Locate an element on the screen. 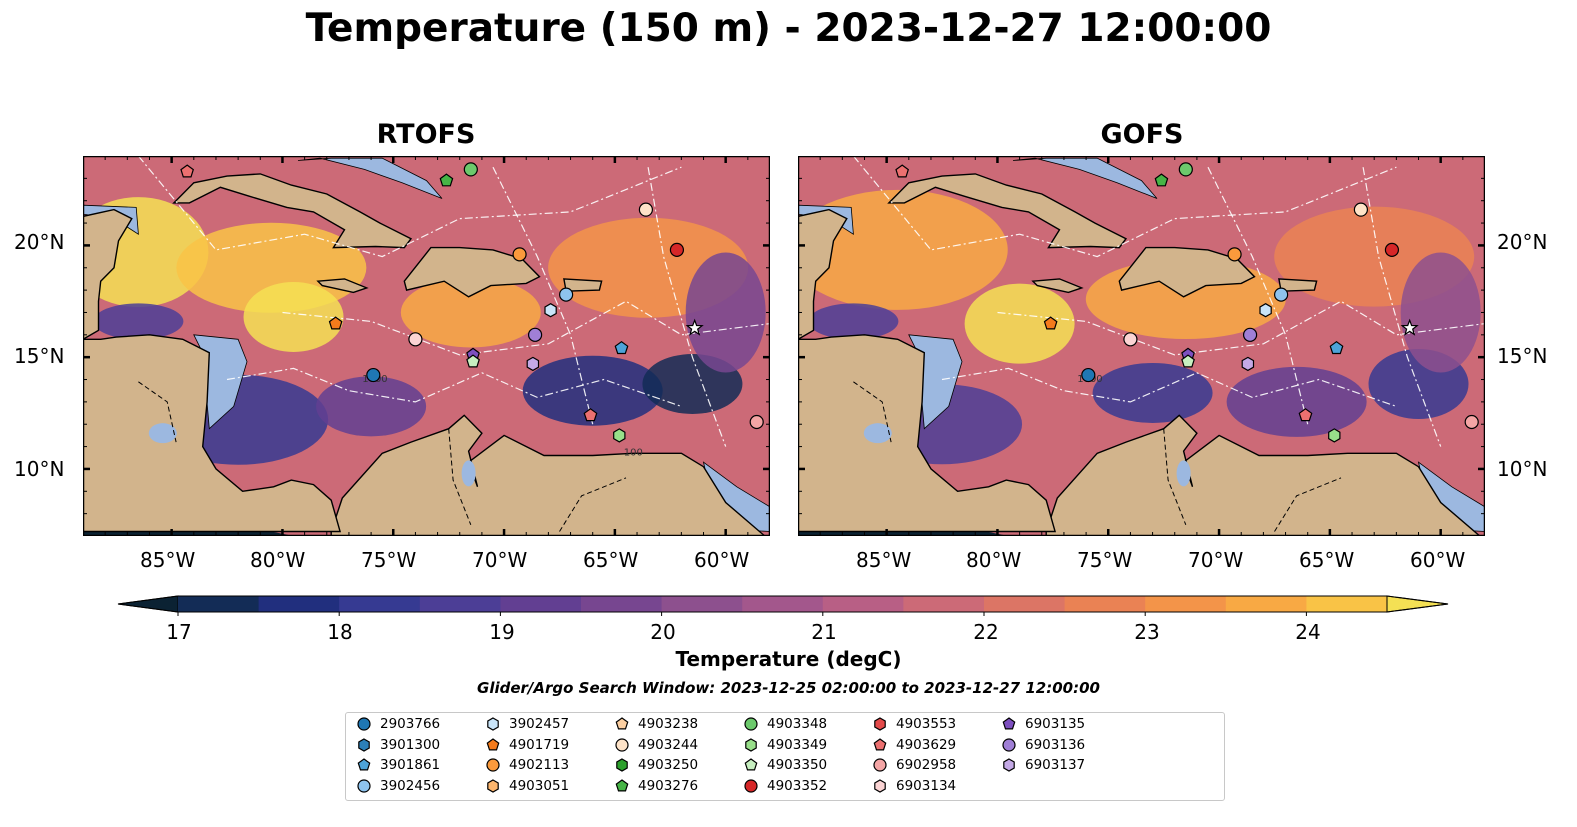 The height and width of the screenshot is (827, 1577). y-tick-label-right: 10°N is located at coordinates (1522, 469).